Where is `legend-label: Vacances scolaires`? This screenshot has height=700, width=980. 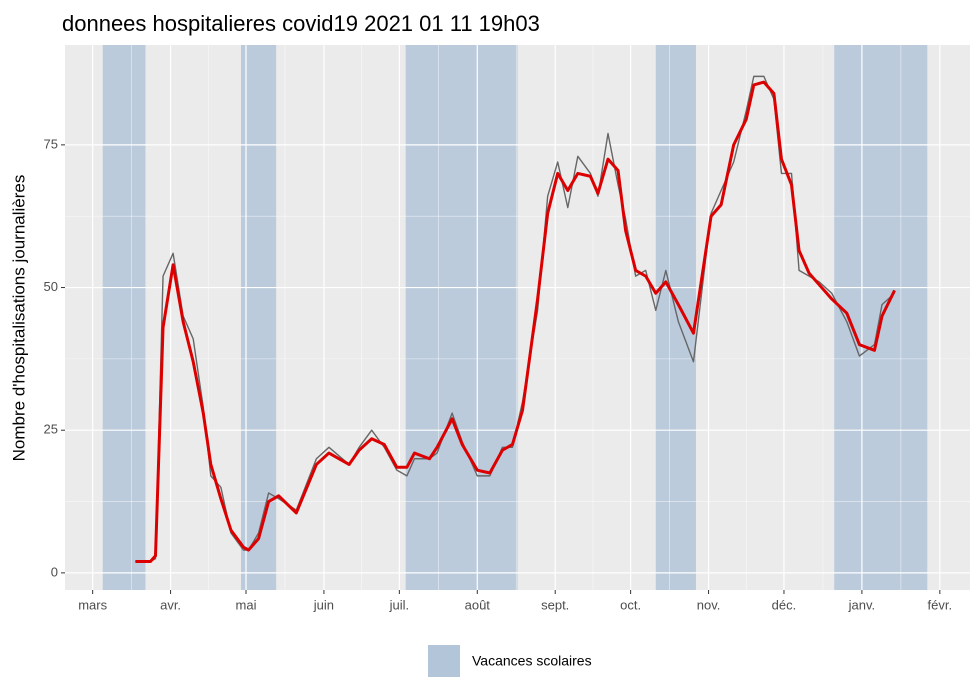
legend-label: Vacances scolaires is located at coordinates (532, 661).